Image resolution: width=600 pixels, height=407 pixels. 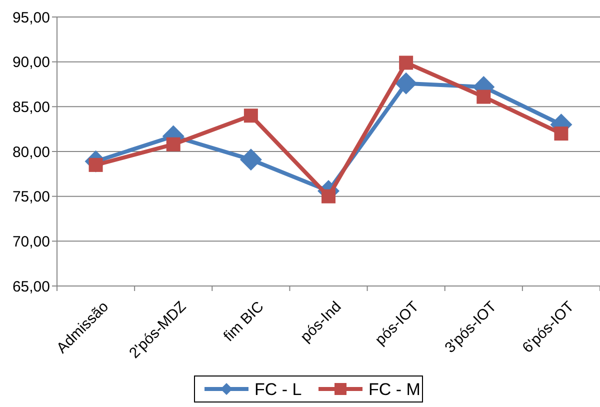 I want to click on y-tick-label: 85,00, so click(x=31, y=107).